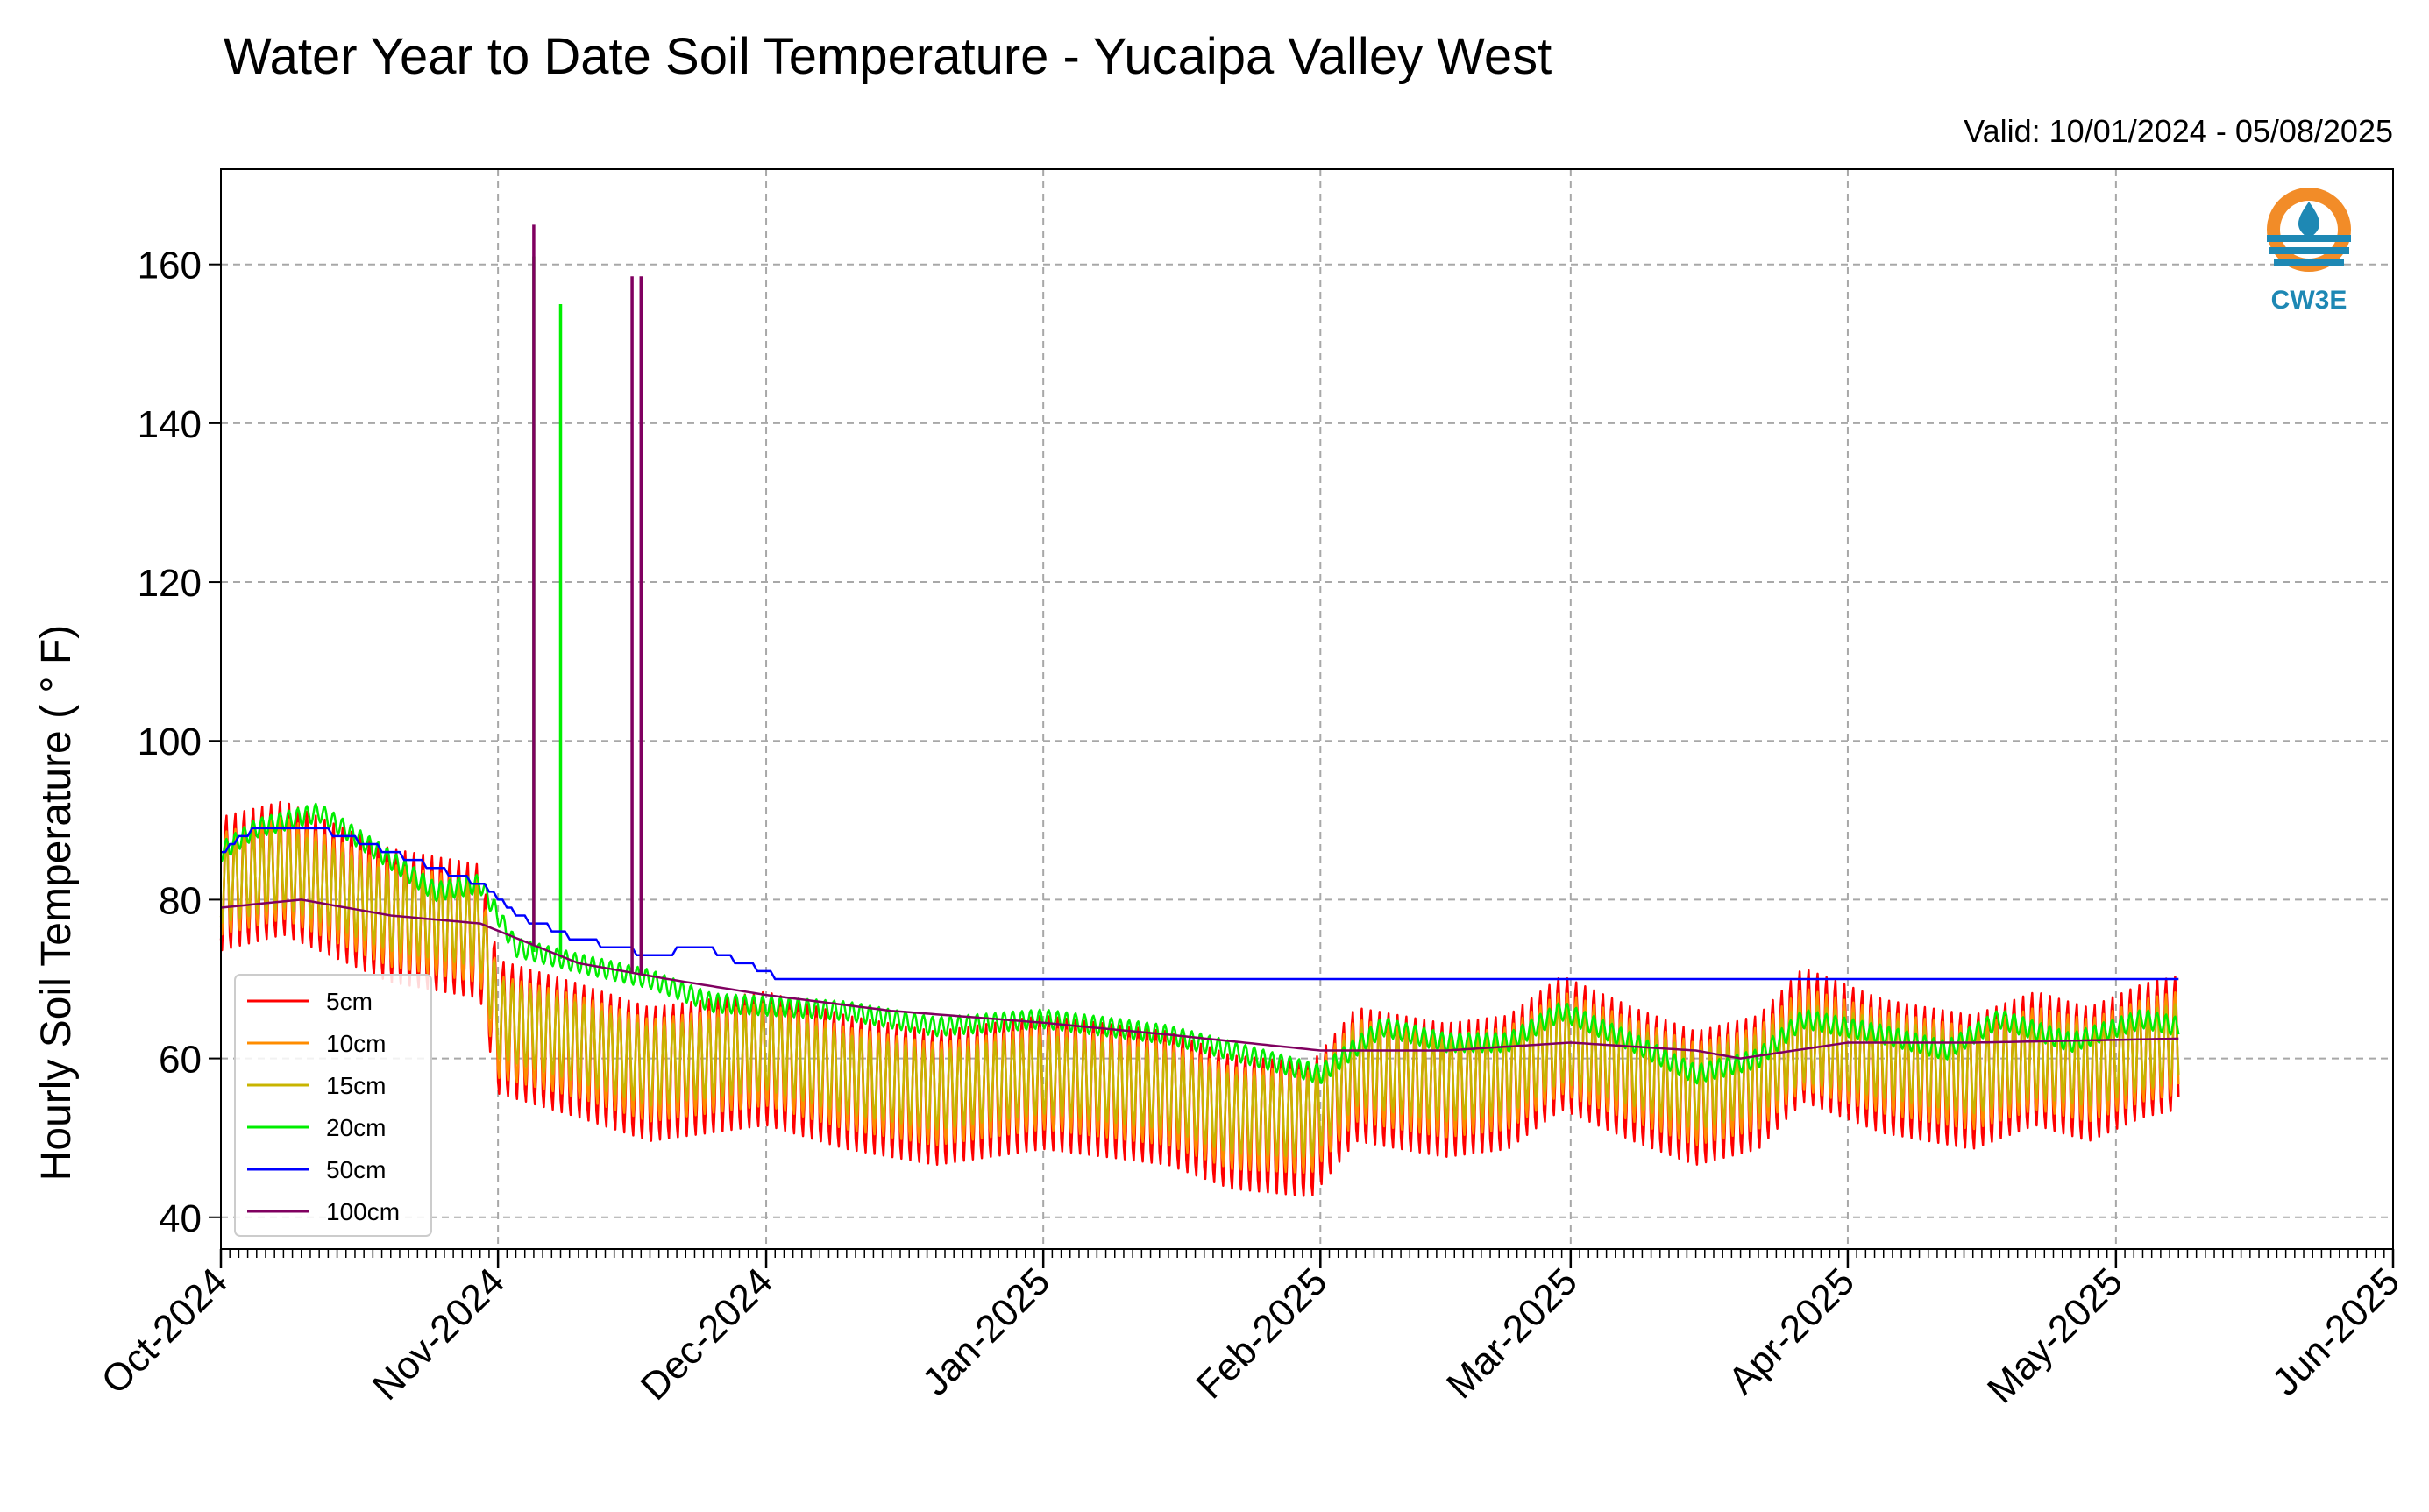  Describe the element at coordinates (356, 1085) in the screenshot. I see `legend-label: 15cm` at that location.